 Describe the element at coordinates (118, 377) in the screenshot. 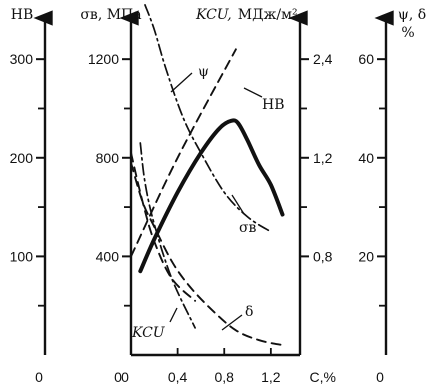

I see `x-tick-label: 0` at that location.